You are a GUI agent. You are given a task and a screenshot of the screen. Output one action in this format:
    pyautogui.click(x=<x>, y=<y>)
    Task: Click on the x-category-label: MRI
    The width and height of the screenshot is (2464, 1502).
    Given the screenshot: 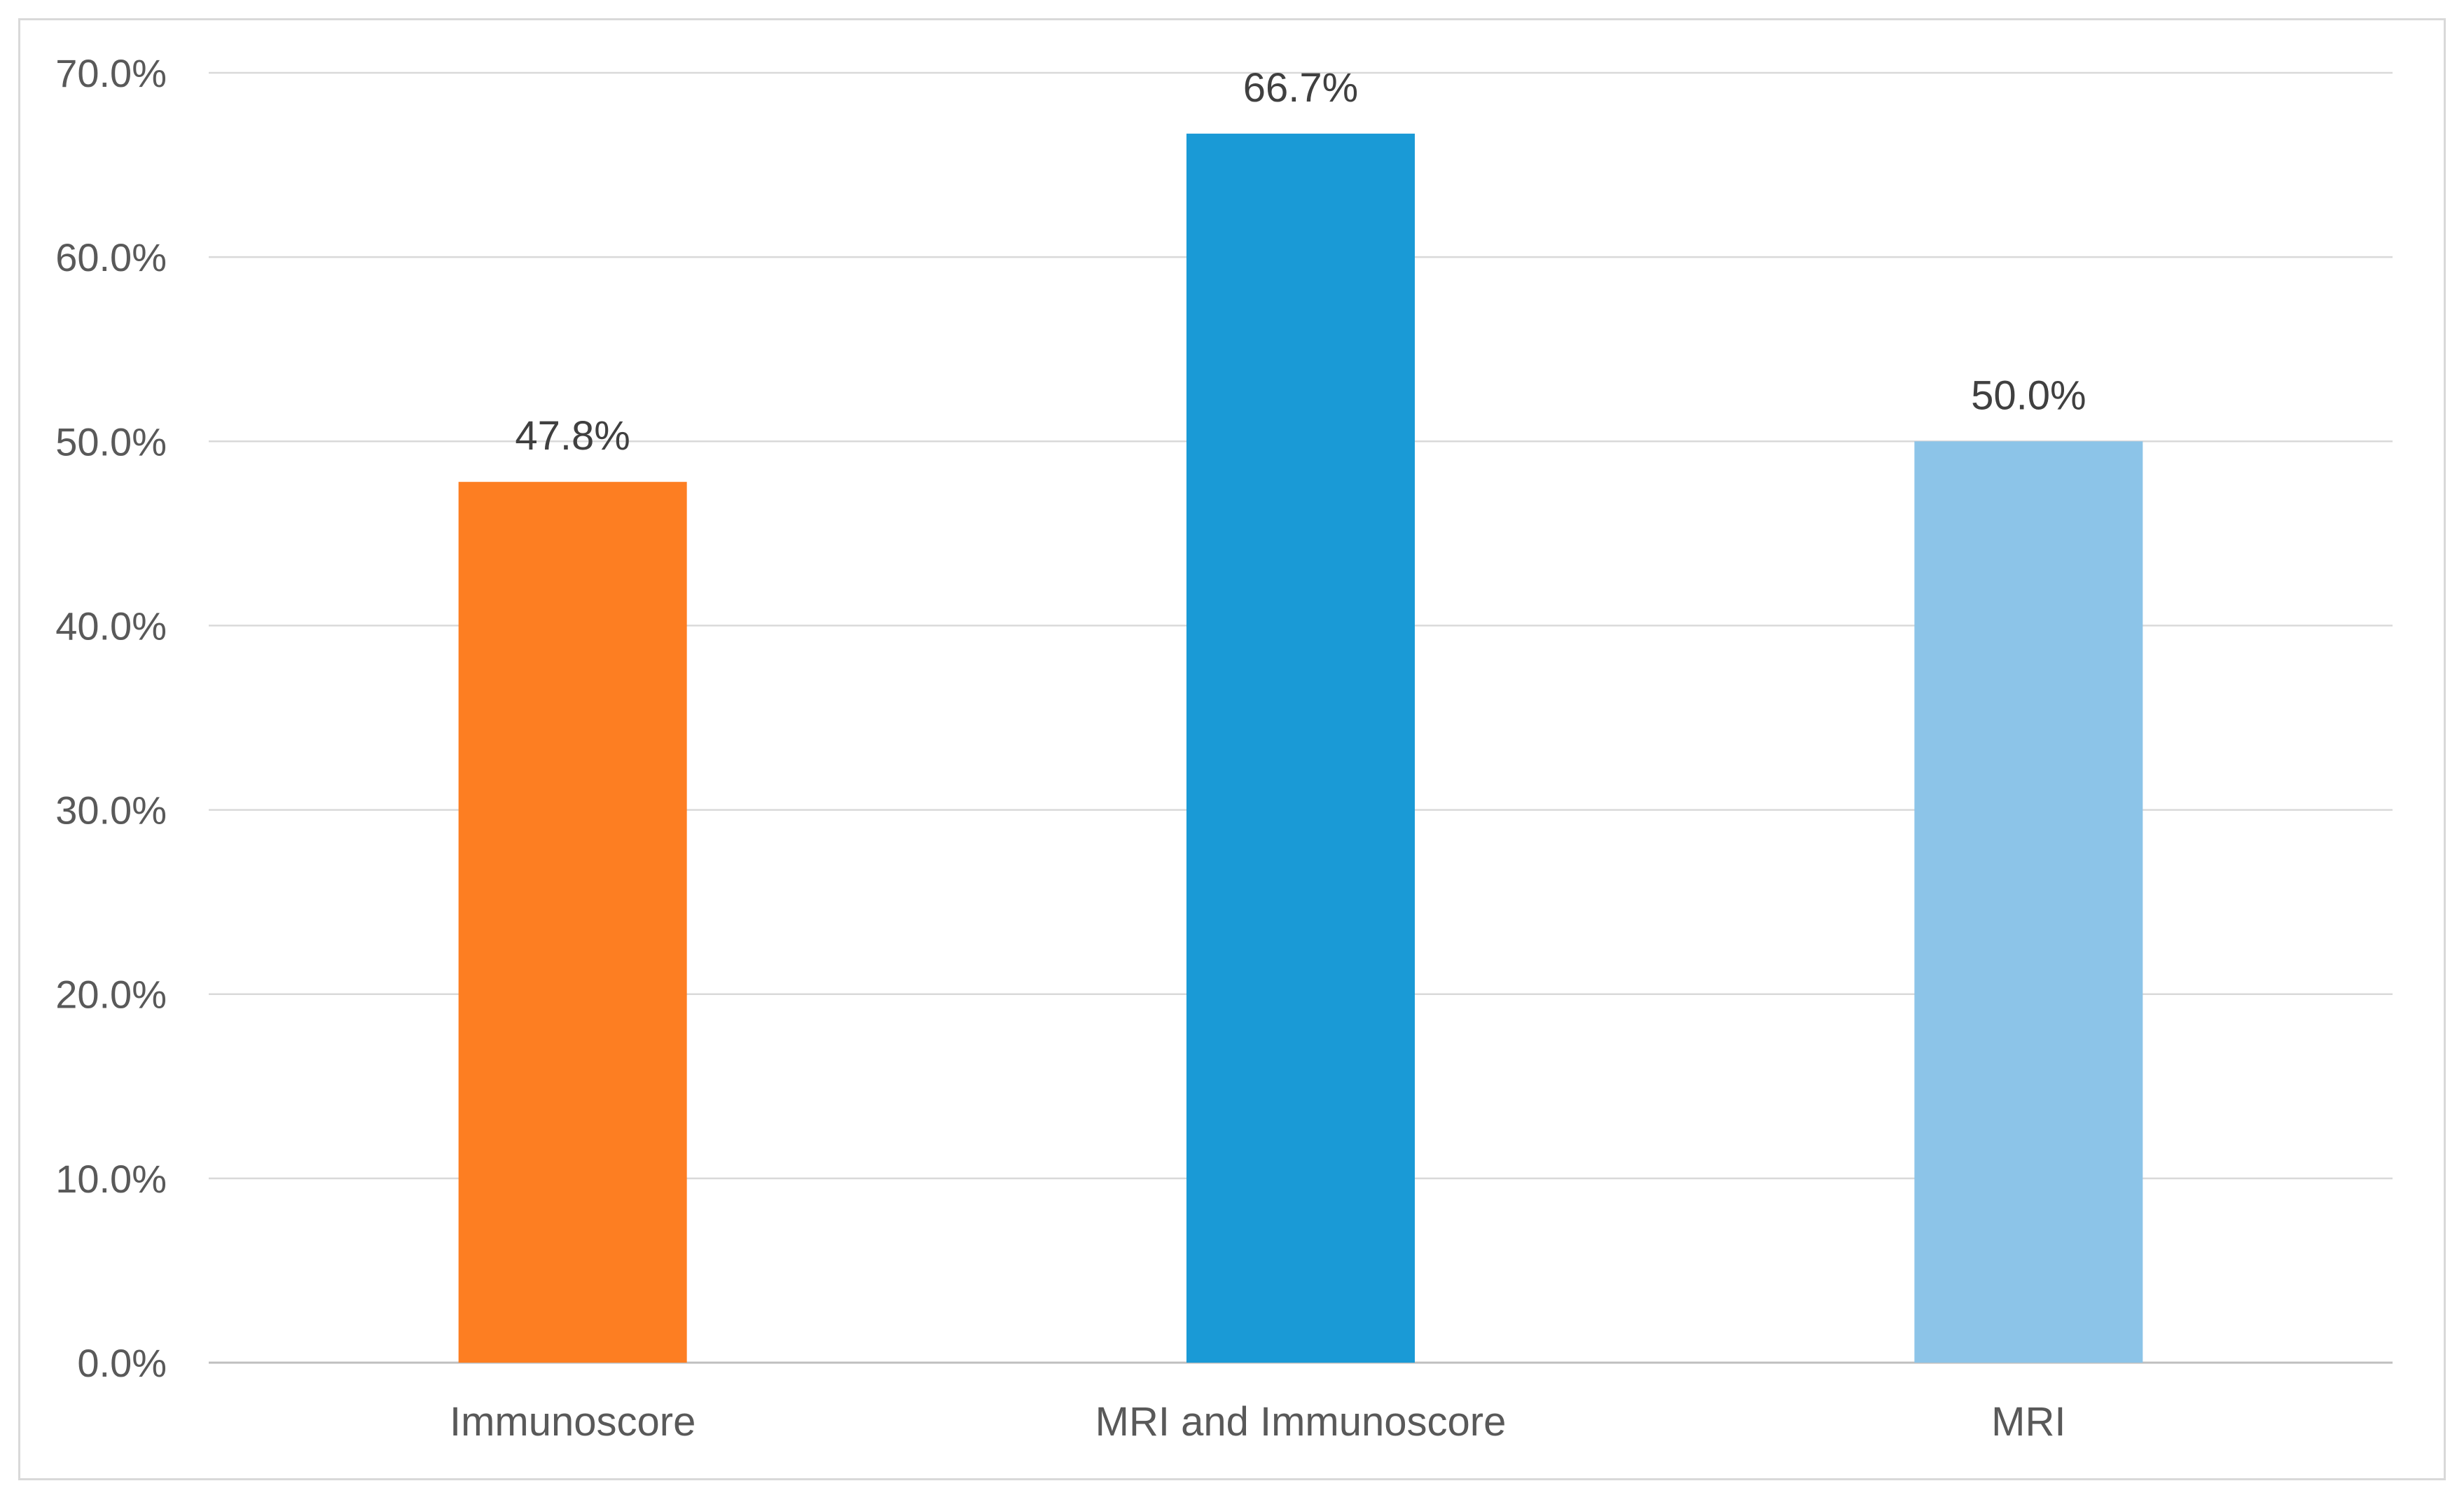 What is the action you would take?
    pyautogui.click(x=2028, y=1422)
    